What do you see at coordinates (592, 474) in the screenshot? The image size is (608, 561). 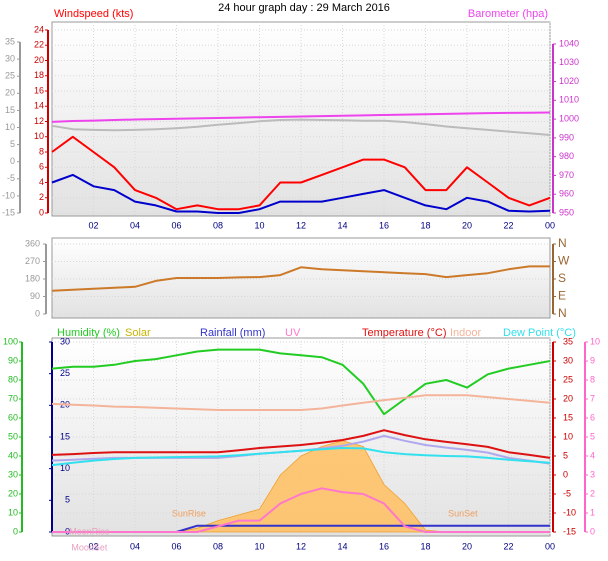 I see `y-tick-label: 3` at bounding box center [592, 474].